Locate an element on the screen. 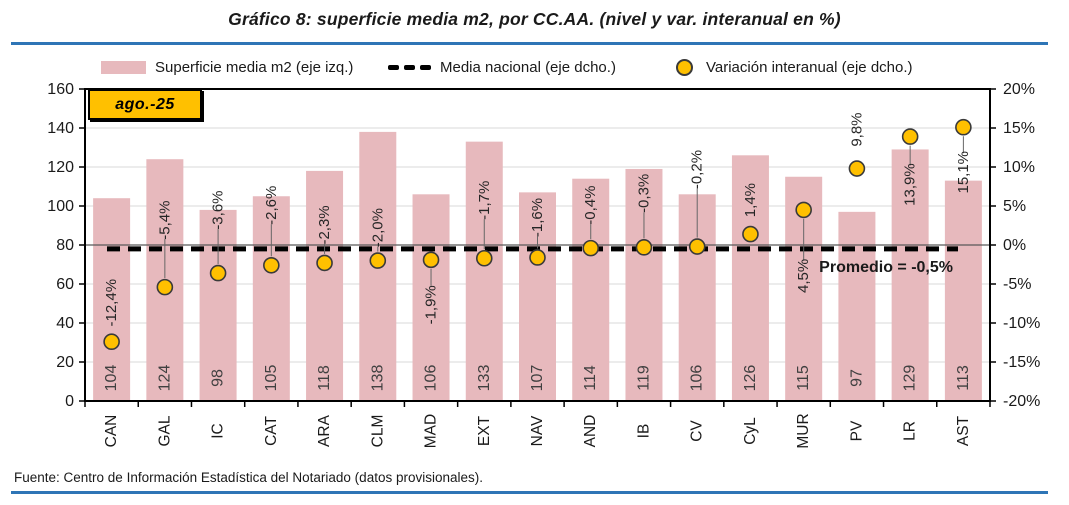 The height and width of the screenshot is (505, 1069). variation-label-NAV: -1,6% is located at coordinates (537, 217).